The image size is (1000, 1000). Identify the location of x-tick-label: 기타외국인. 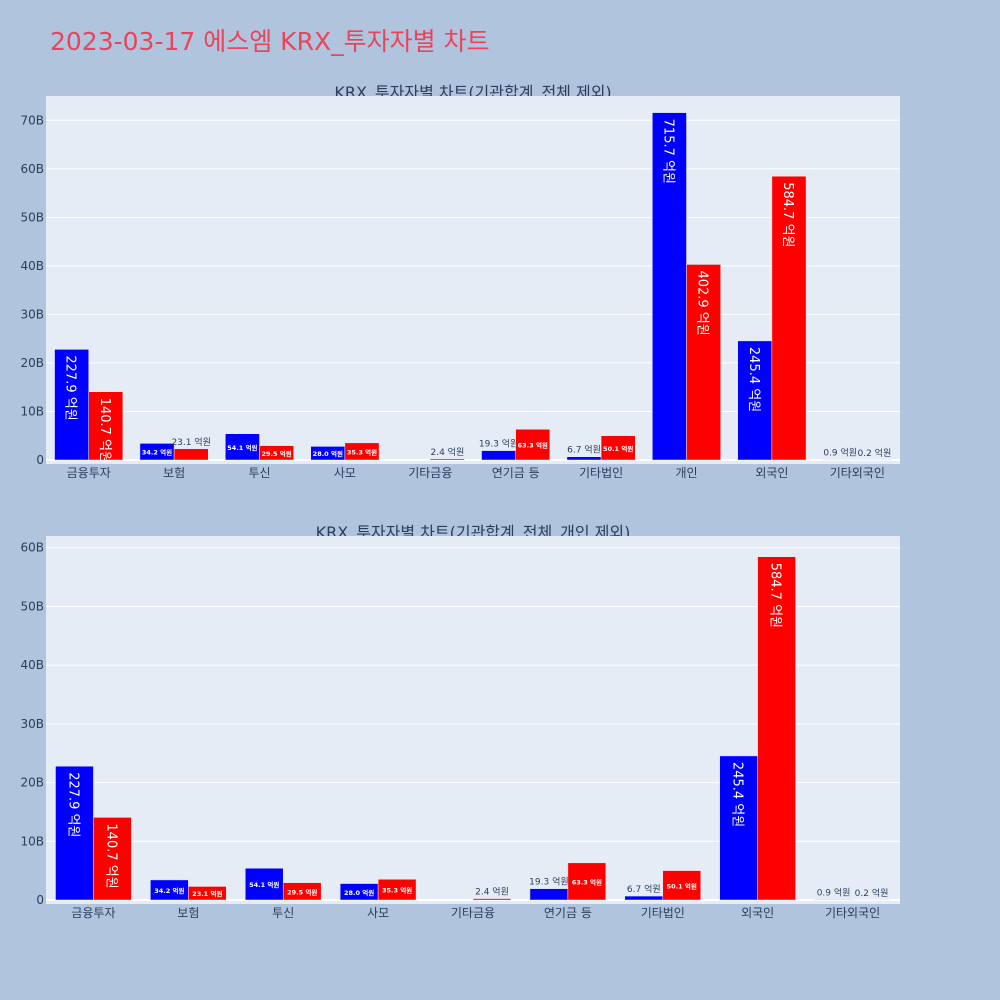
(857, 473).